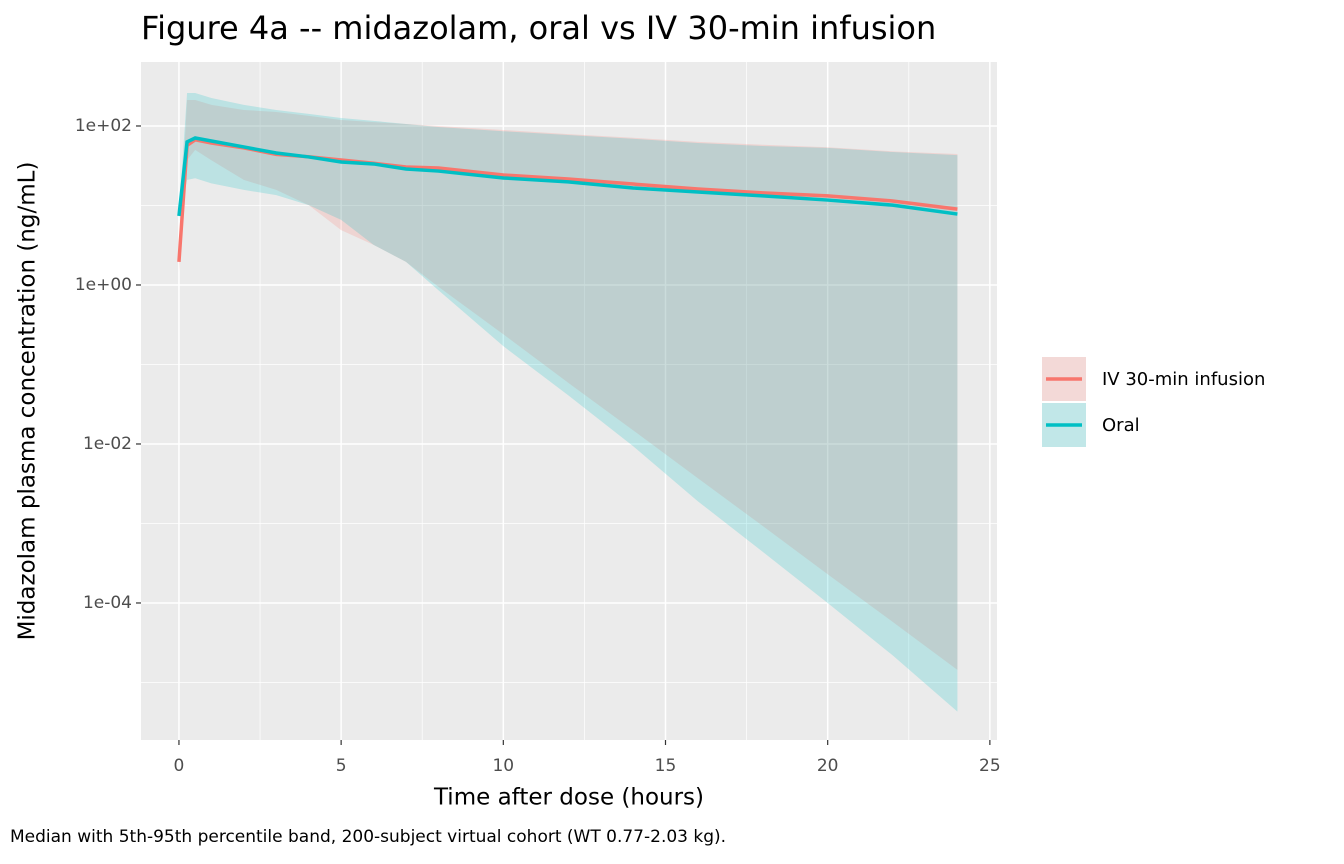  What do you see at coordinates (103, 285) in the screenshot?
I see `y-tick-label: 1e+00` at bounding box center [103, 285].